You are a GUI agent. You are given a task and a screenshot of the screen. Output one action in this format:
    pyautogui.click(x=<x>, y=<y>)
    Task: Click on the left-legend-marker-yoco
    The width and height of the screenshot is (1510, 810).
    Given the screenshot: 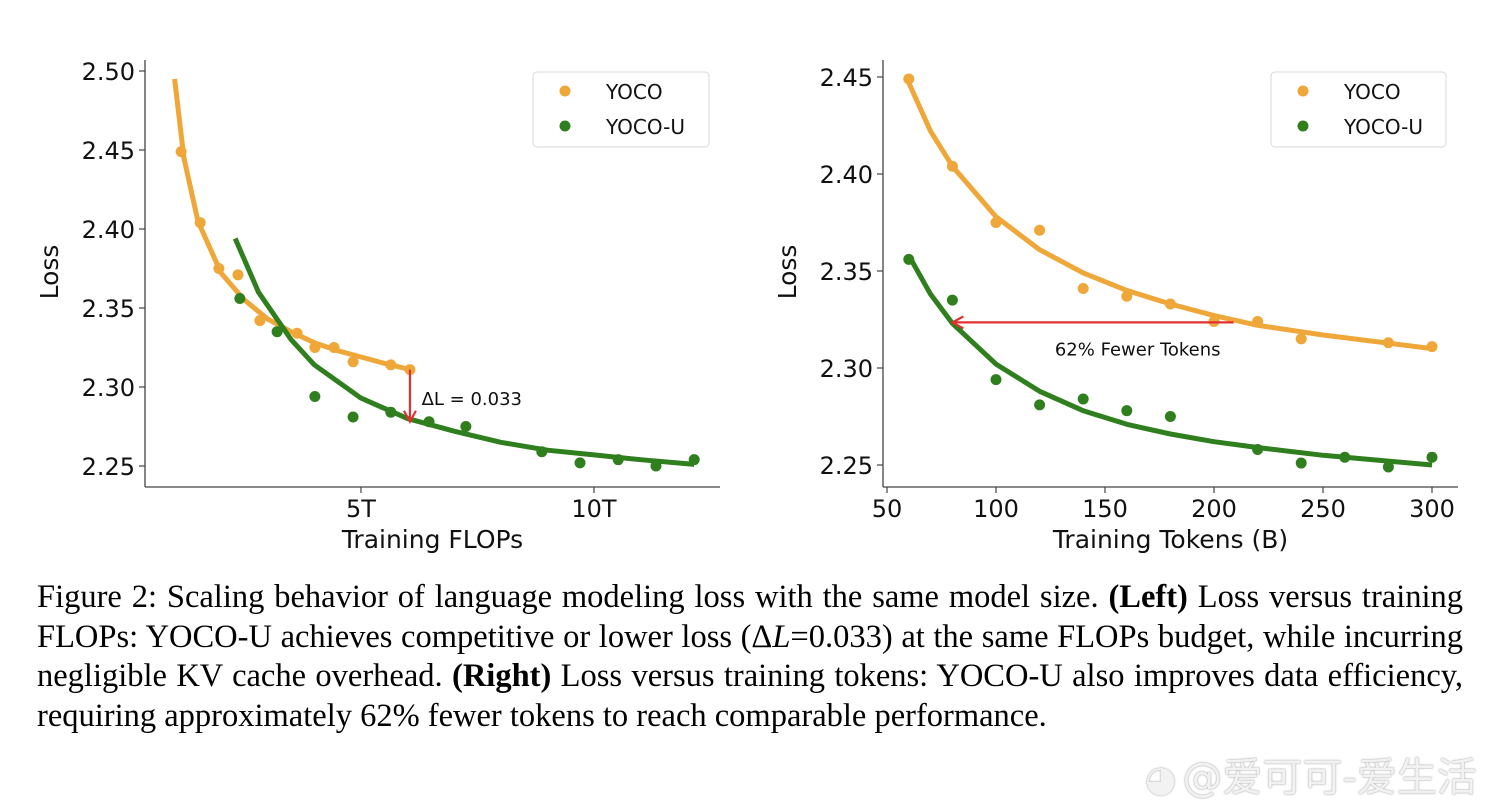 What is the action you would take?
    pyautogui.click(x=565, y=91)
    